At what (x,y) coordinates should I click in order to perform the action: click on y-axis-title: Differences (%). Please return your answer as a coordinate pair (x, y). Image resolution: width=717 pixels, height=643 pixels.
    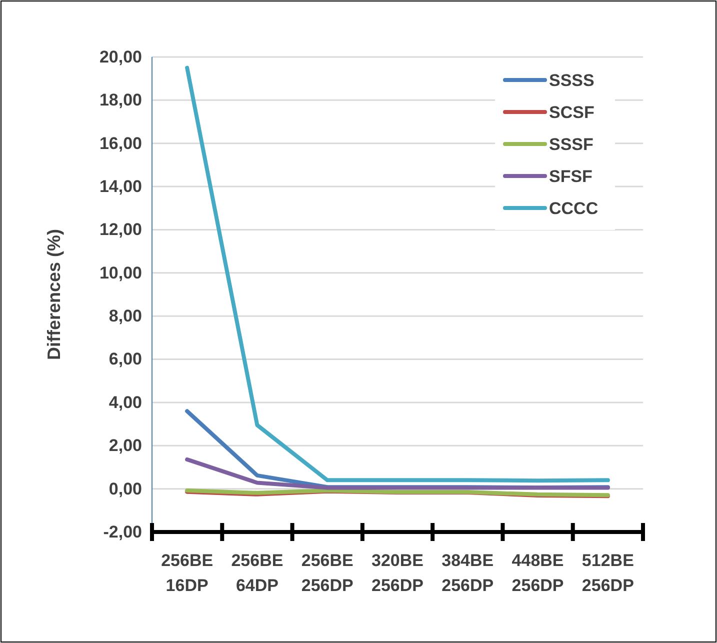
    Looking at the image, I should click on (54, 294).